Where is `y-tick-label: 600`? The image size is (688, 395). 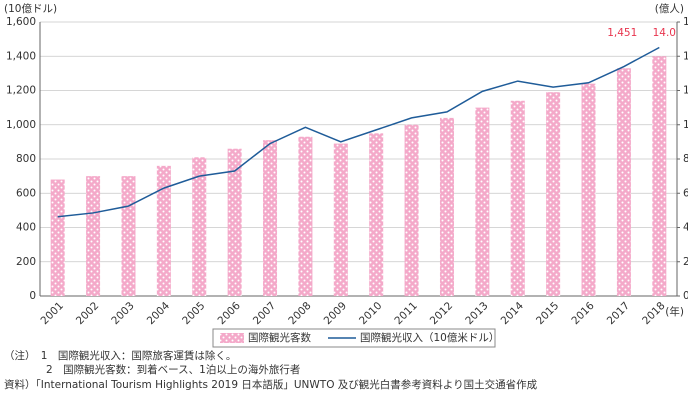 y-tick-label: 600 is located at coordinates (26, 193).